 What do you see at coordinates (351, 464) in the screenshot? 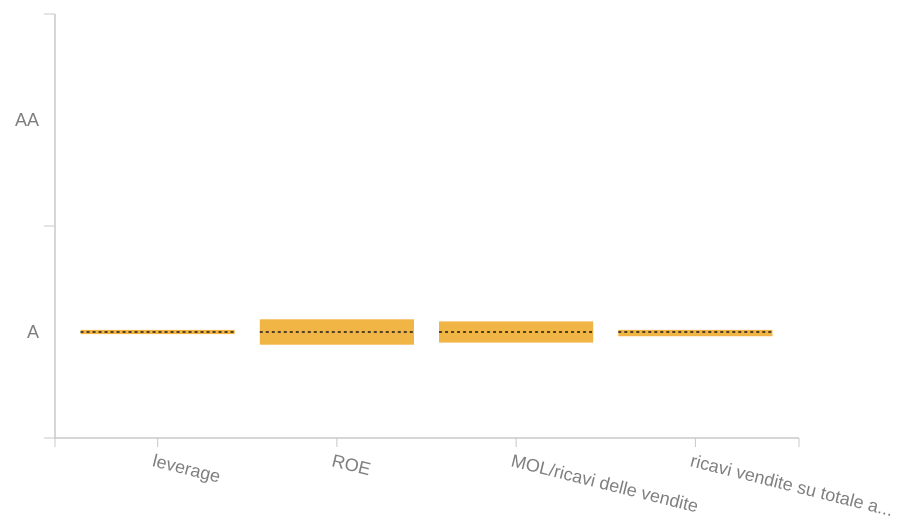
I see `x-tick-label: ROE` at bounding box center [351, 464].